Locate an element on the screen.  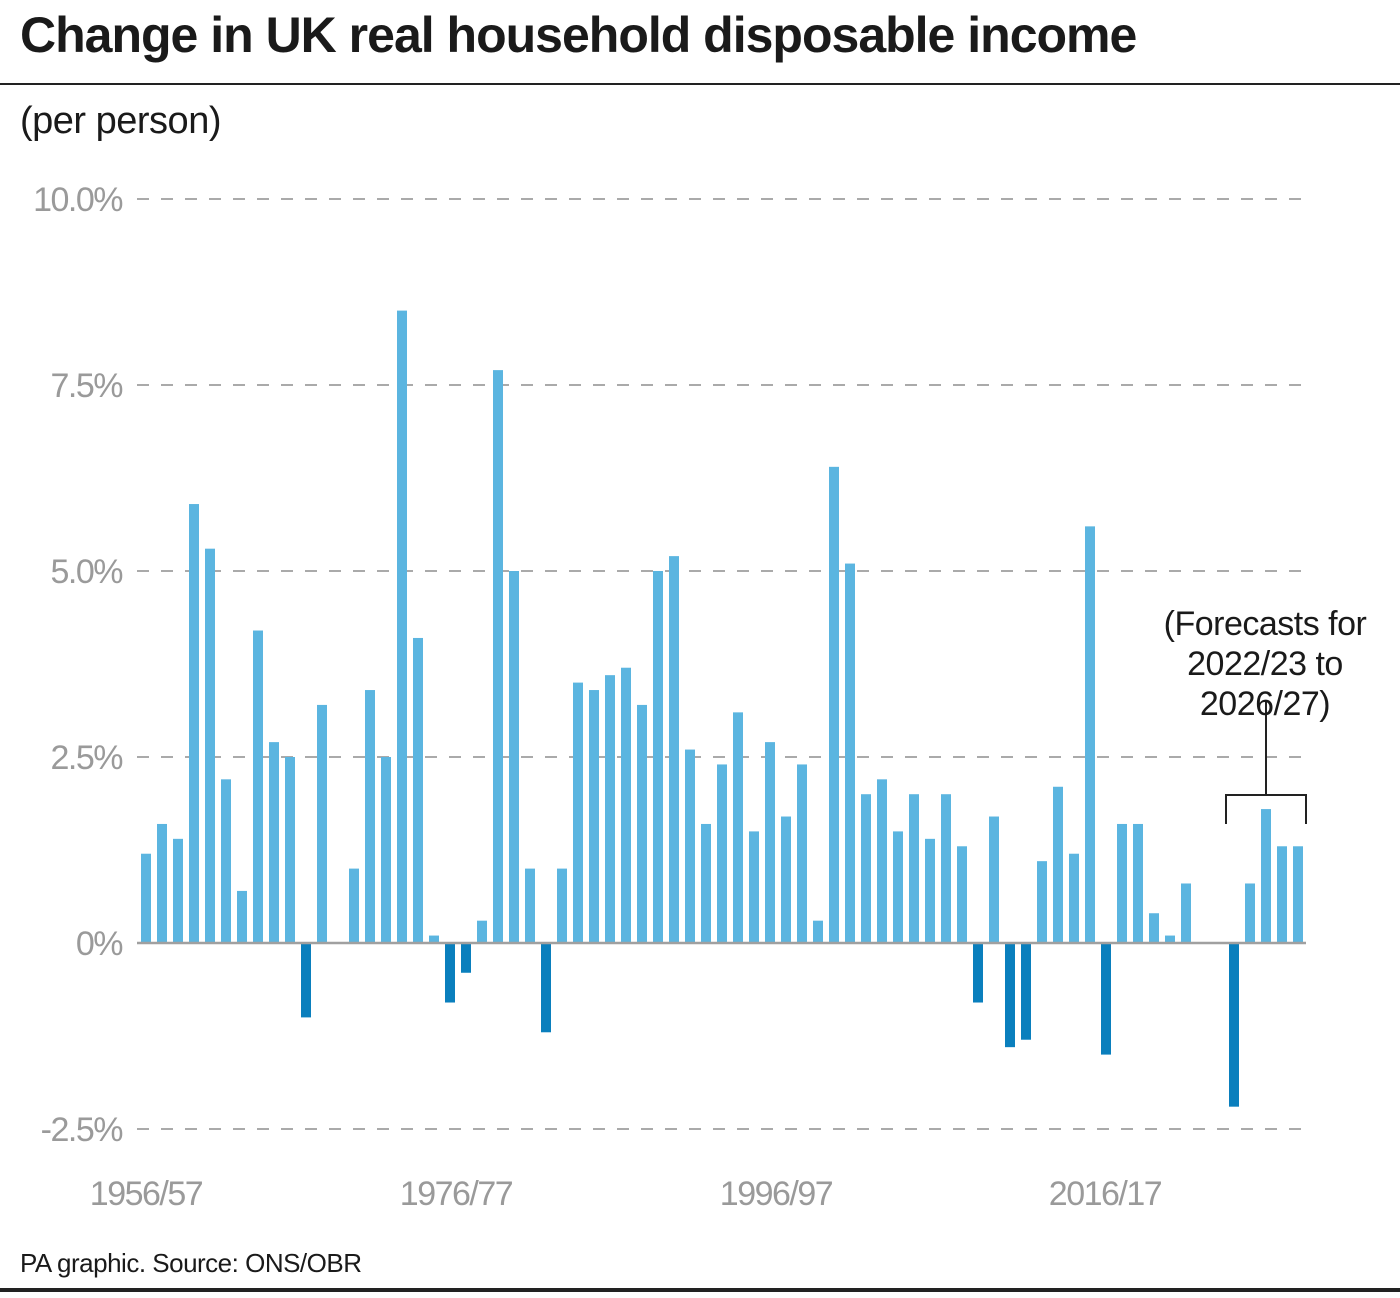
forecast-annotation: (Forecasts for 2022/23 to 2026/27) is located at coordinates (1265, 664).